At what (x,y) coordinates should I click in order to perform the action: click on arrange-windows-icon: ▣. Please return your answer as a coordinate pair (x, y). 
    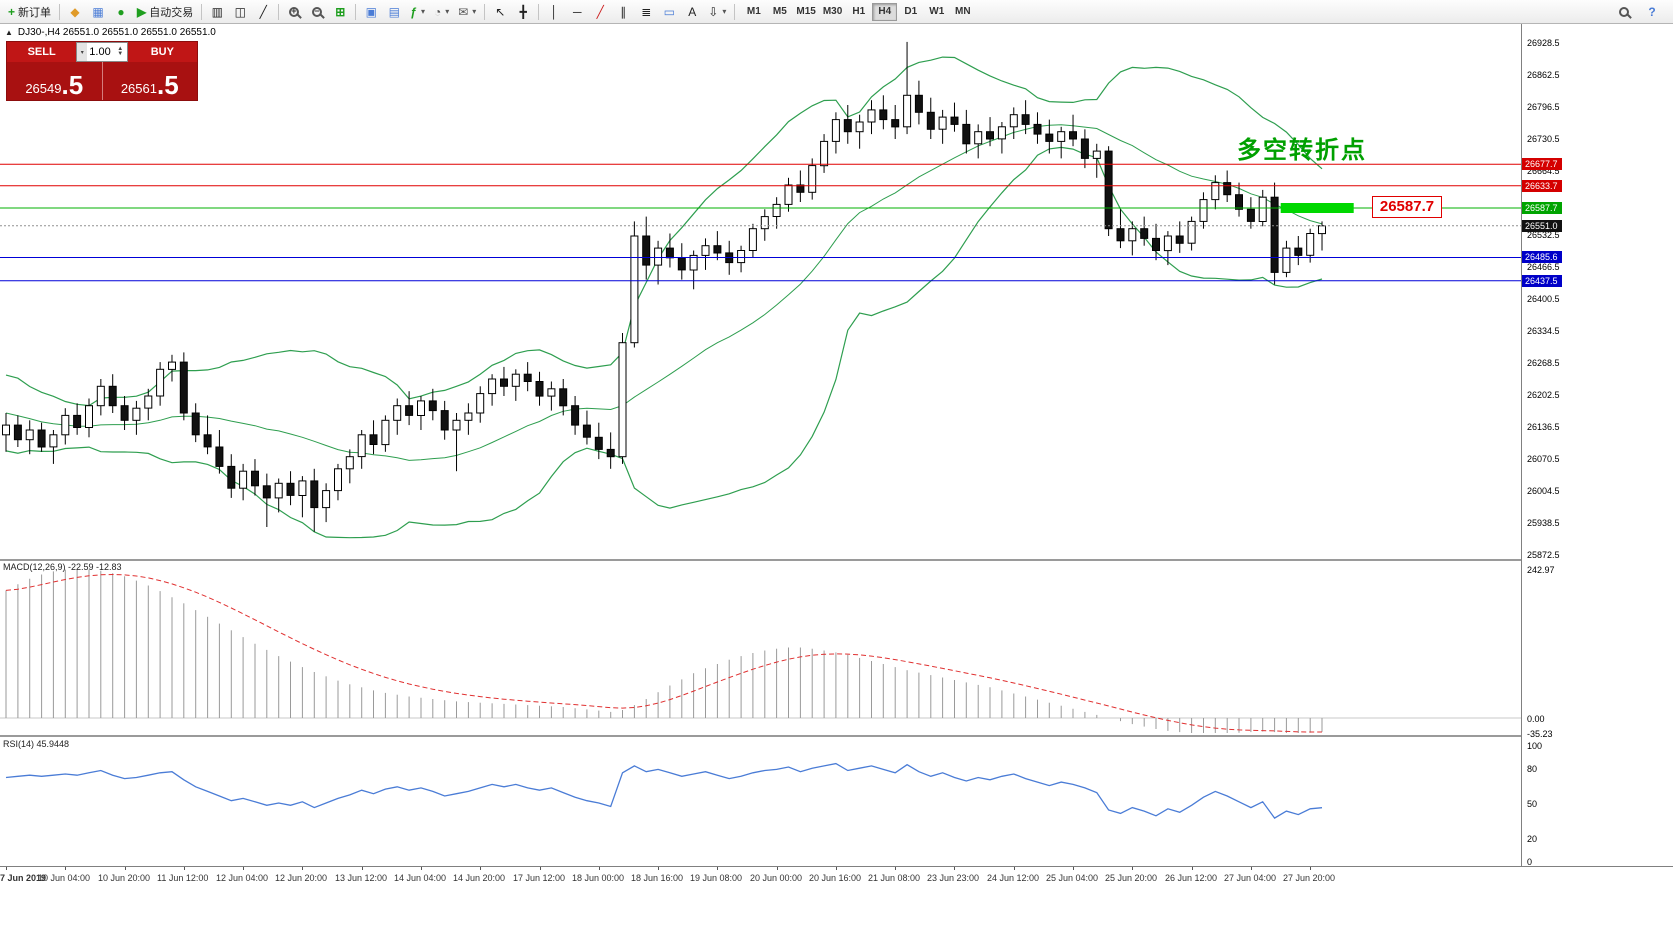
    Looking at the image, I should click on (371, 11).